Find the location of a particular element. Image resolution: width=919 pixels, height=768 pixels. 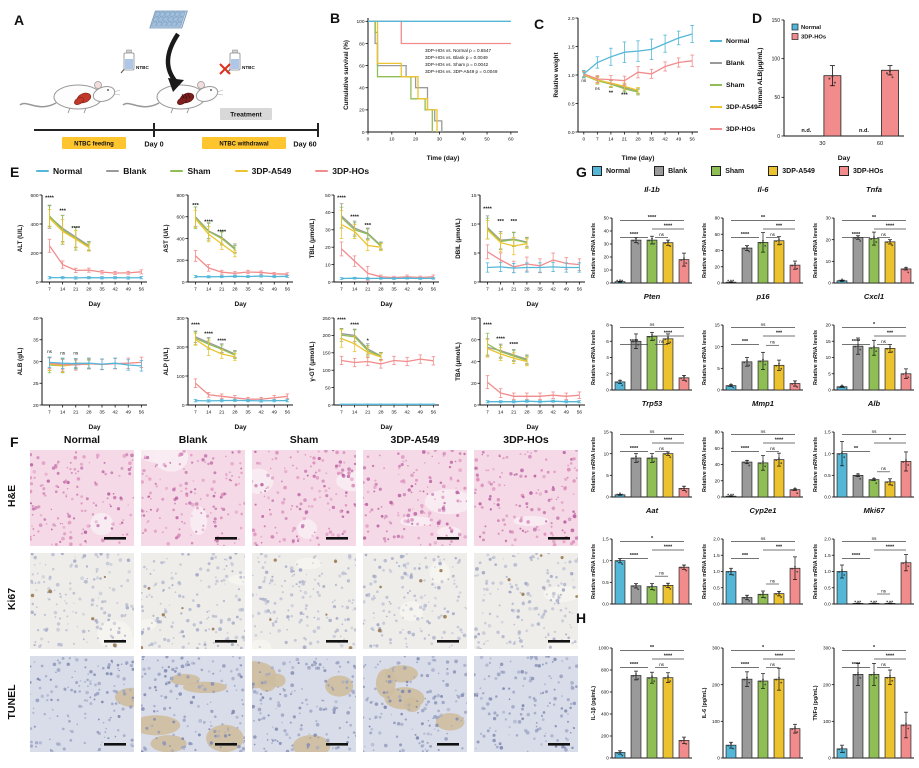

significance-mark: *** is located at coordinates (890, 333).